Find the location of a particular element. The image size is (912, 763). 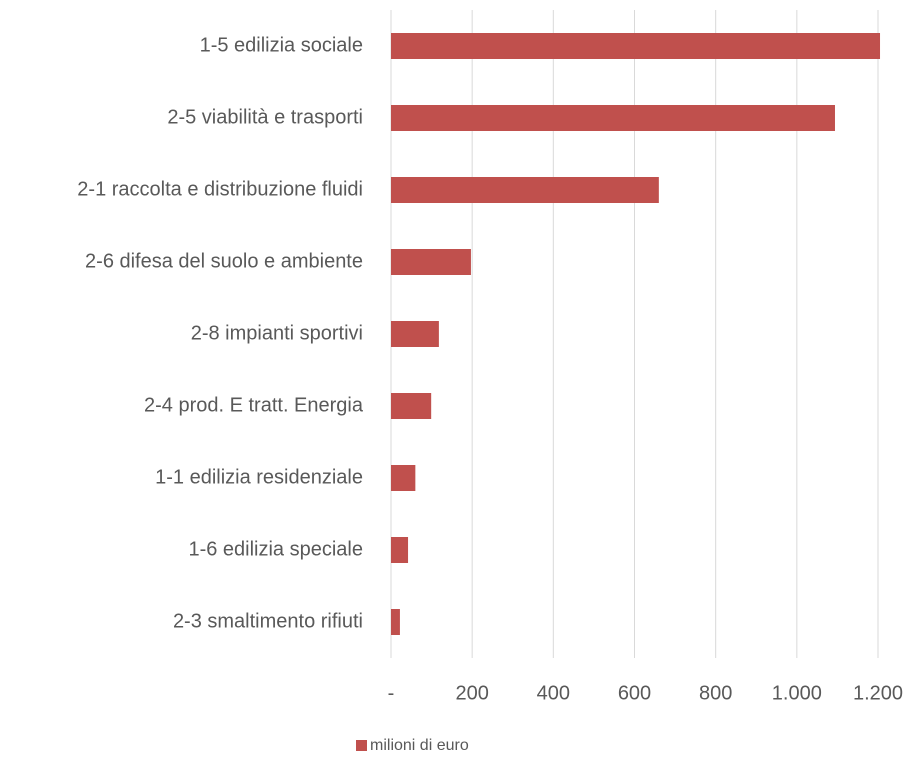

y-tick-label: 2-4 prod. E tratt. Energia is located at coordinates (254, 405).